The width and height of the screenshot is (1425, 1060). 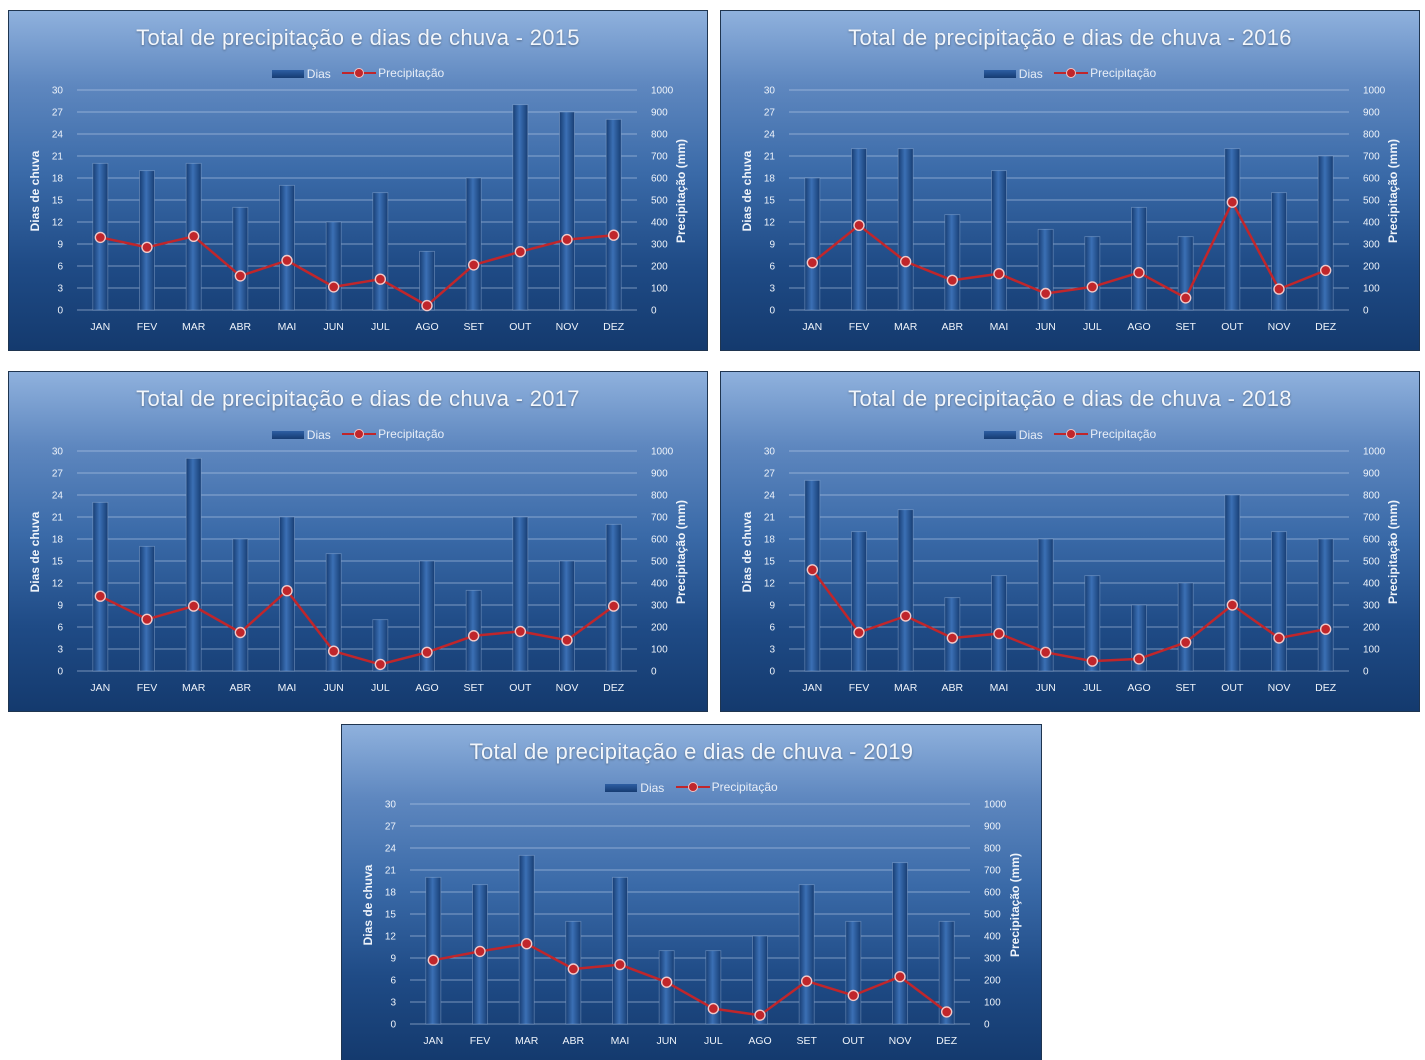 I want to click on x-tick-label: DEZ, so click(x=1326, y=327).